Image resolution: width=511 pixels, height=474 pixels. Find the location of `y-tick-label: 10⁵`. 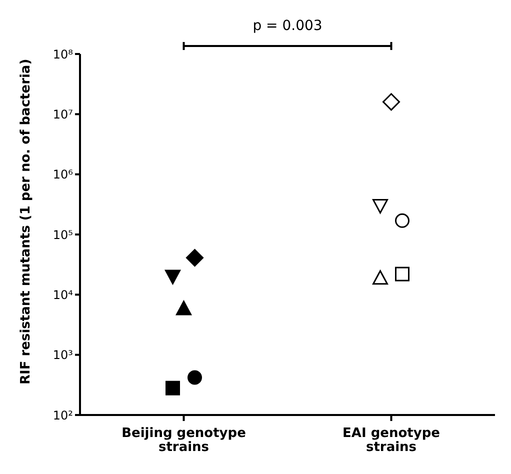

y-tick-label: 10⁵ is located at coordinates (63, 235).